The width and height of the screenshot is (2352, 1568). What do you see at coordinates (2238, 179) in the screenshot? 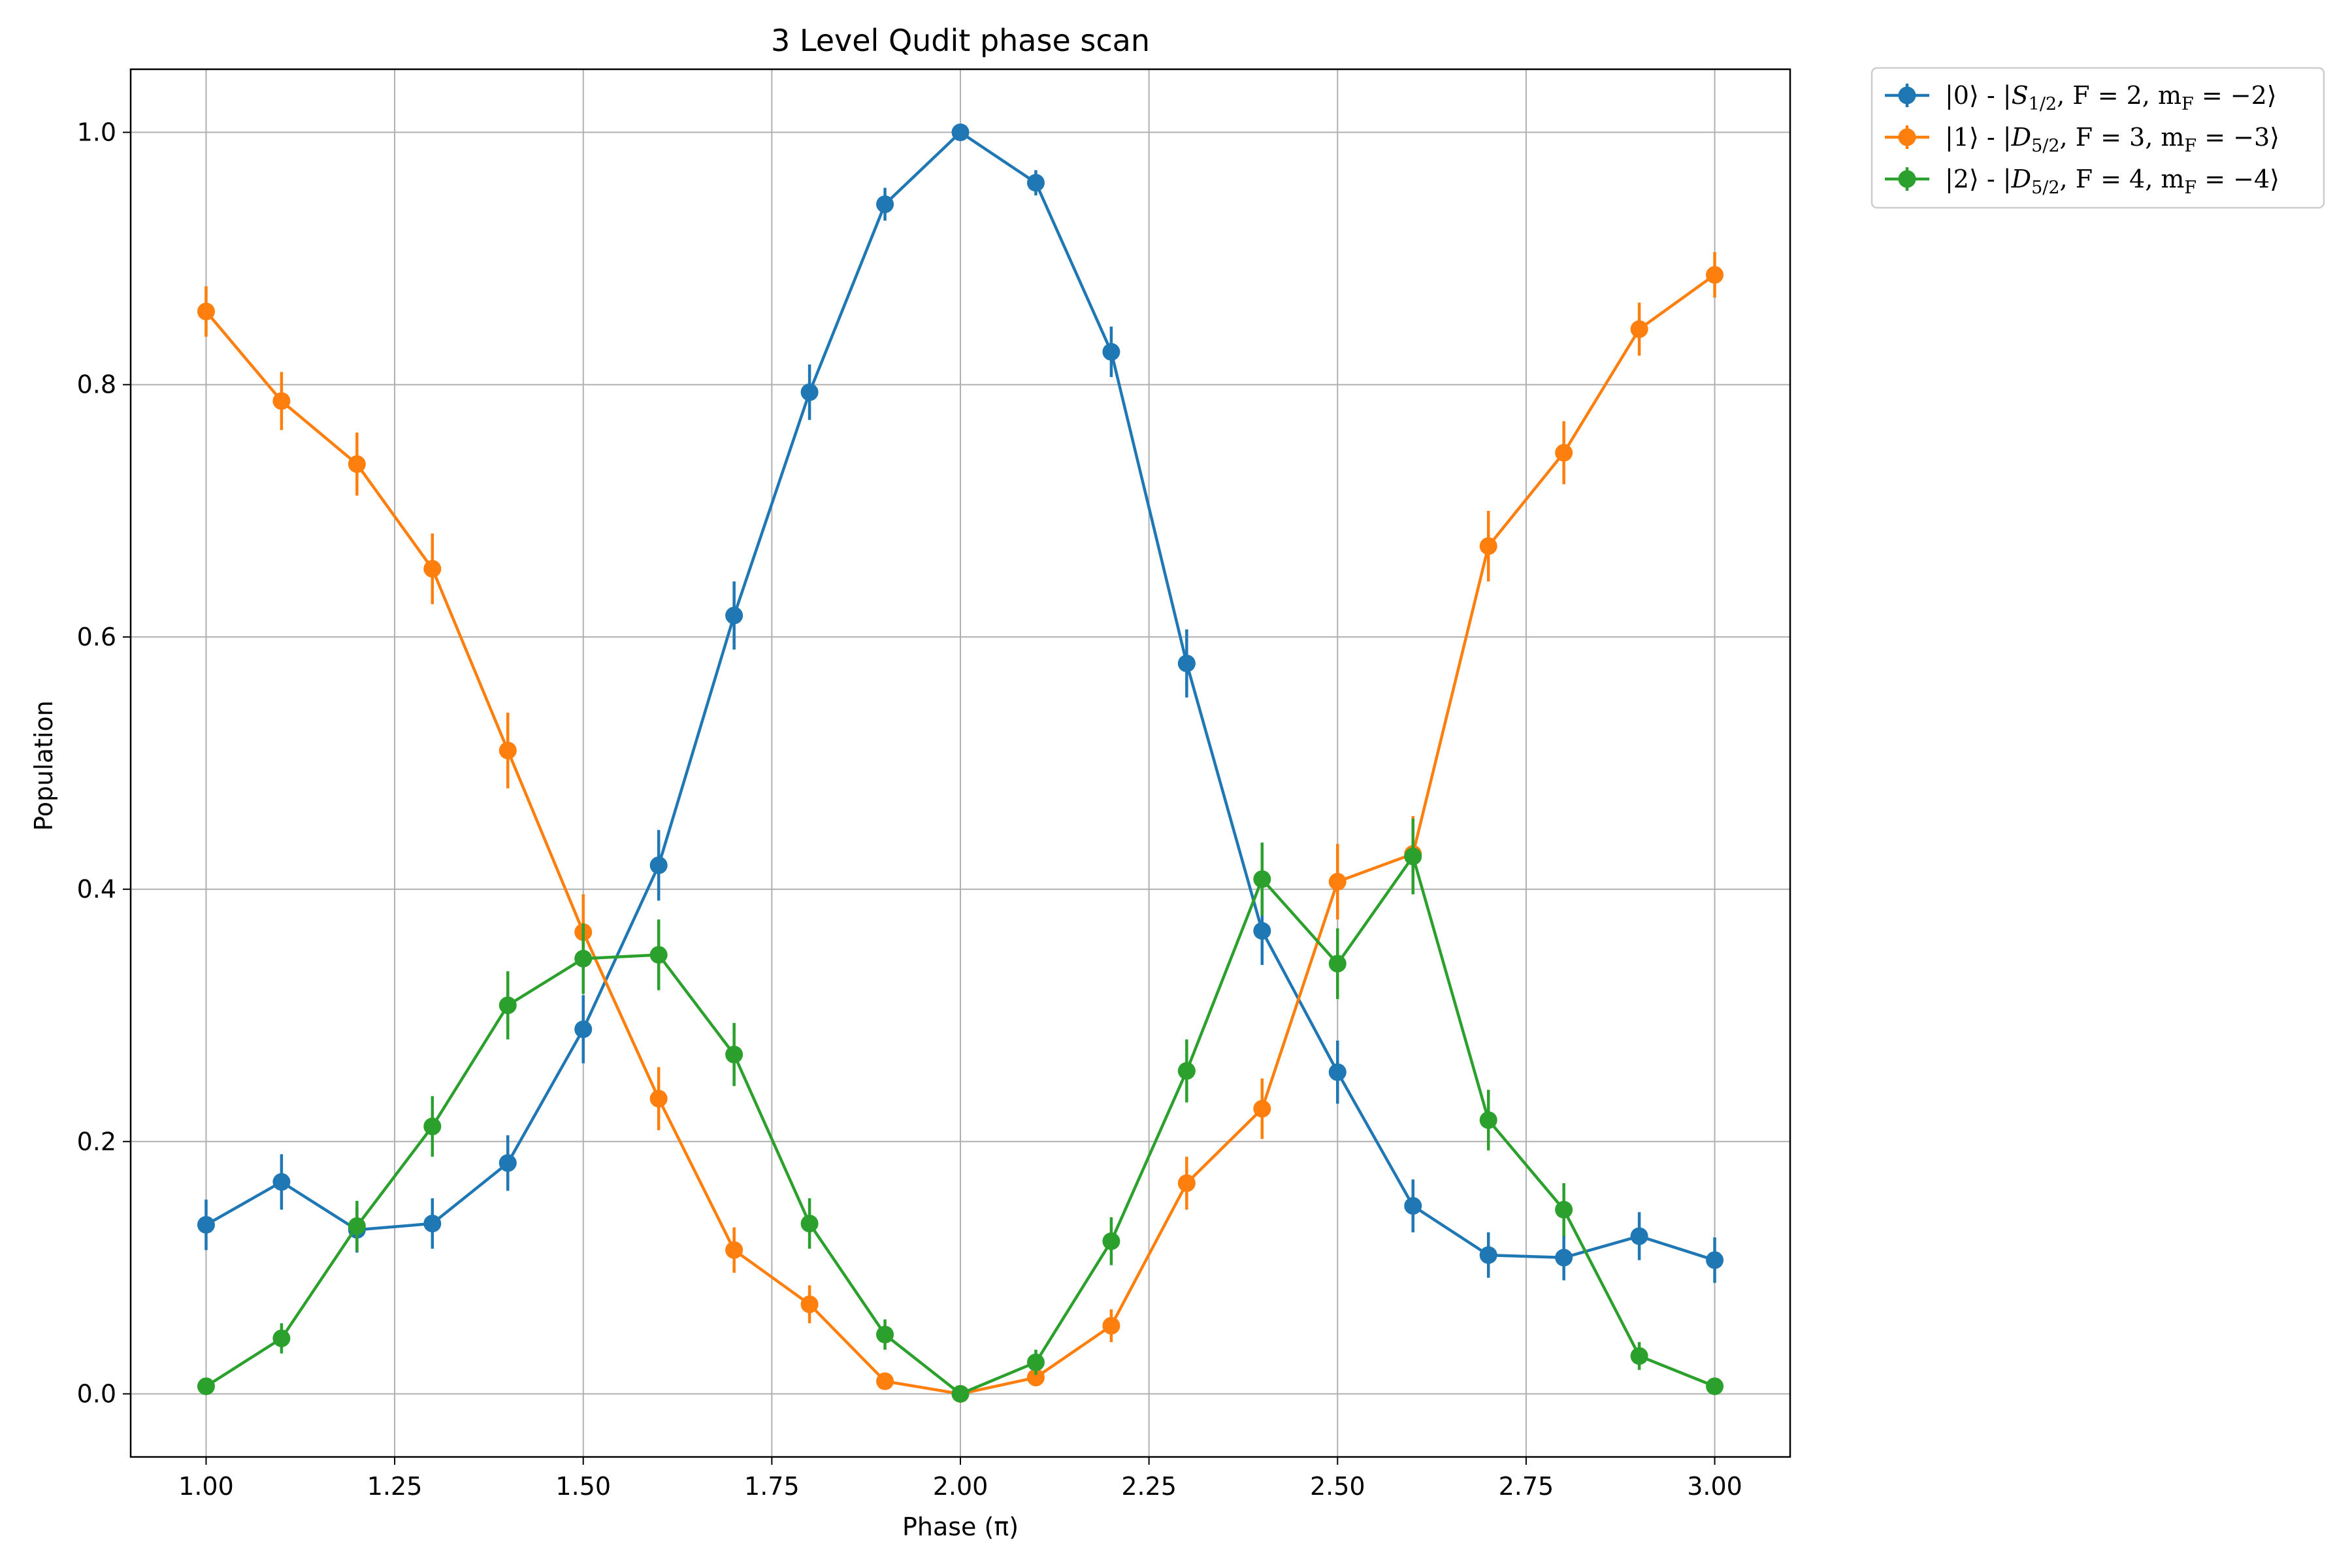
I see `legend-label-part: = −4⟩` at bounding box center [2238, 179].